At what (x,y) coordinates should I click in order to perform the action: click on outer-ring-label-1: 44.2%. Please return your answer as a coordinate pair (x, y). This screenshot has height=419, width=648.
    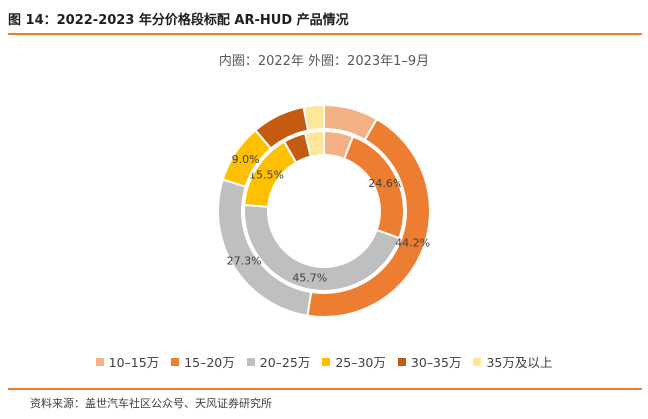
    Looking at the image, I should click on (412, 242).